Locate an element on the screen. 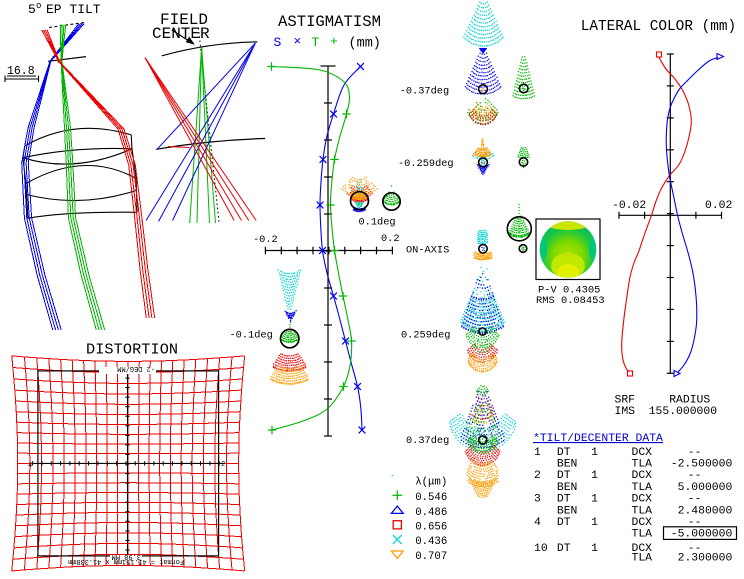 Image resolution: width=744 pixels, height=579 pixels. svg-text: CENTER is located at coordinates (181, 34).